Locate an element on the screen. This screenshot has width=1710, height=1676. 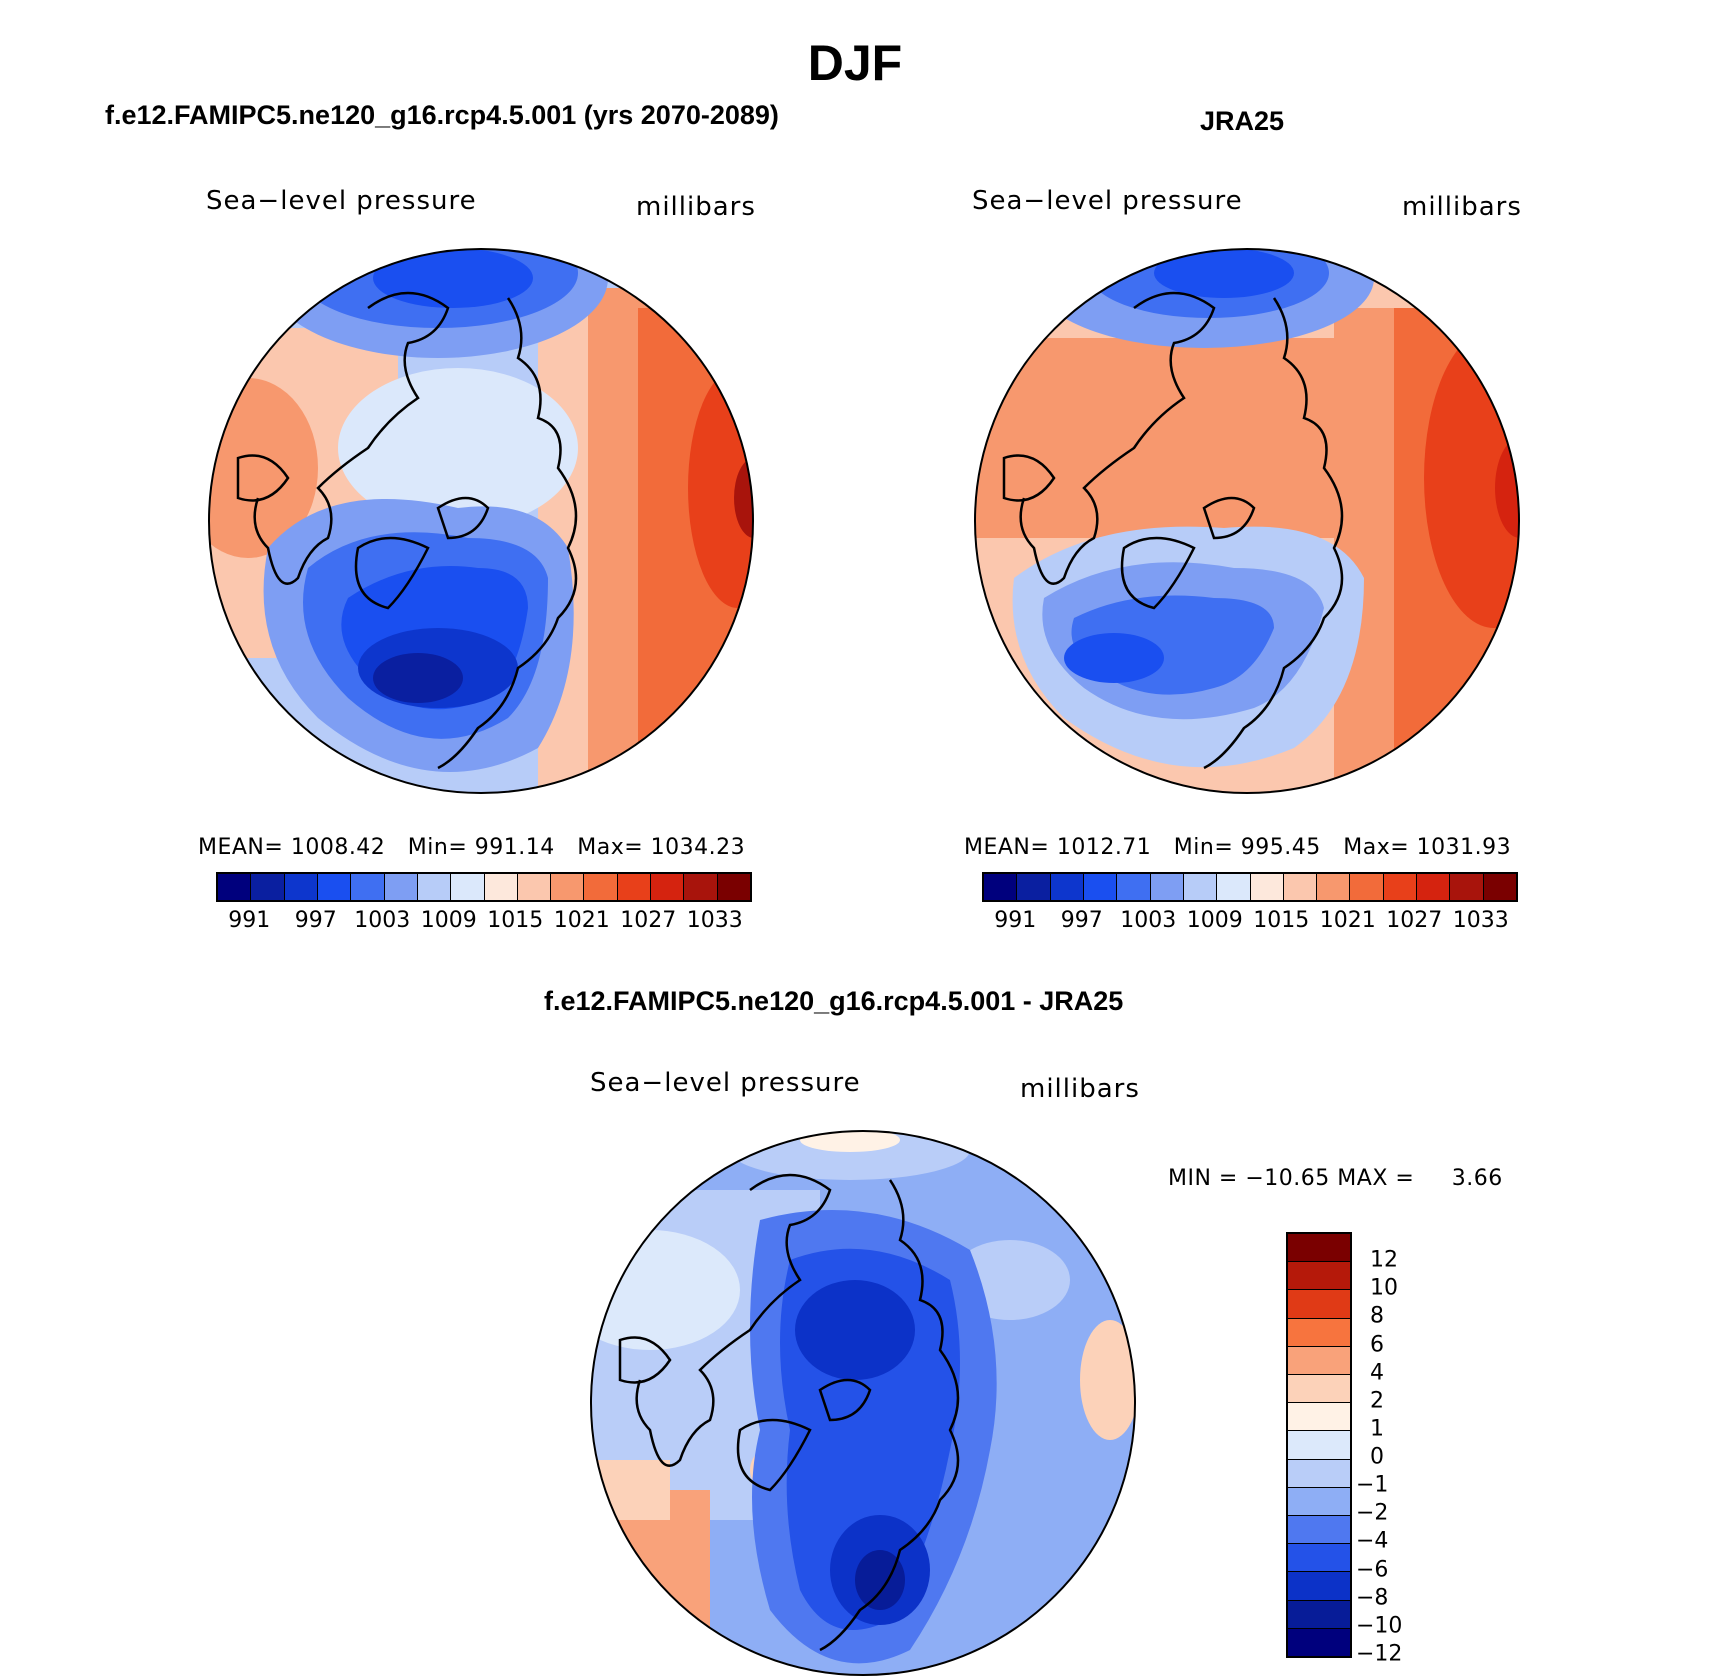
colorbar-diff is located at coordinates (1319, 1445).